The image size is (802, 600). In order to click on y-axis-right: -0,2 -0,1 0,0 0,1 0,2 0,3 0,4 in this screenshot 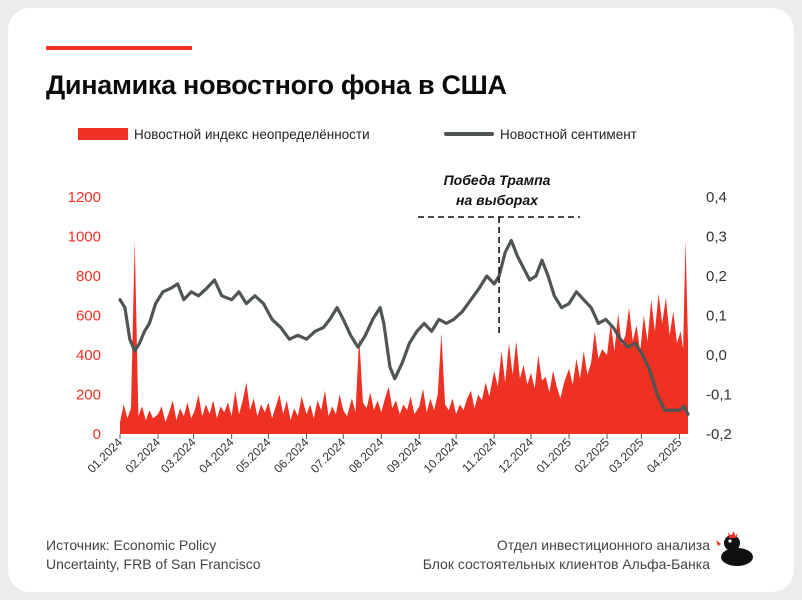, I will do `click(719, 316)`.